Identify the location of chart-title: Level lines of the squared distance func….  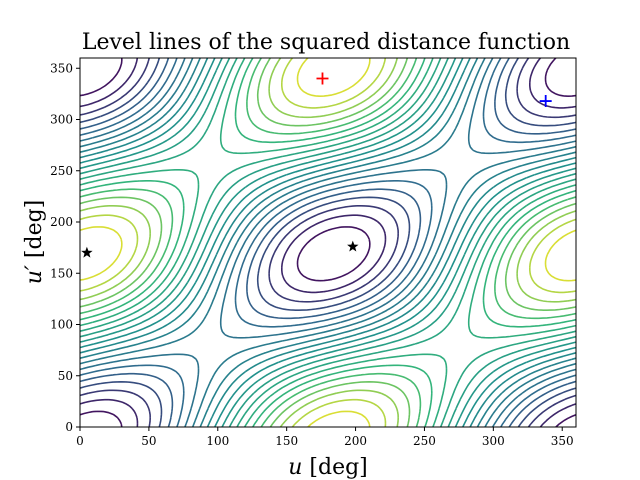
(326, 42).